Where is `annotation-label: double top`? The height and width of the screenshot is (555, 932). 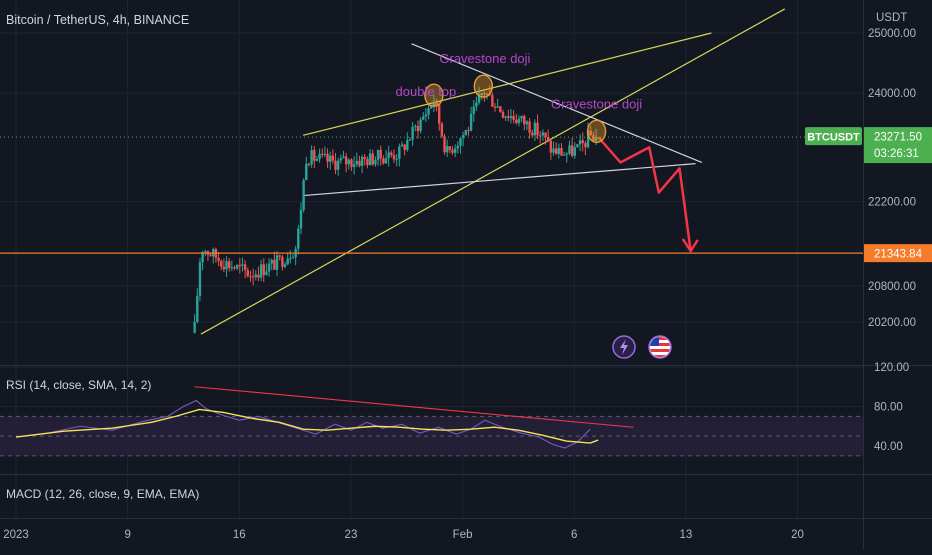 annotation-label: double top is located at coordinates (426, 91).